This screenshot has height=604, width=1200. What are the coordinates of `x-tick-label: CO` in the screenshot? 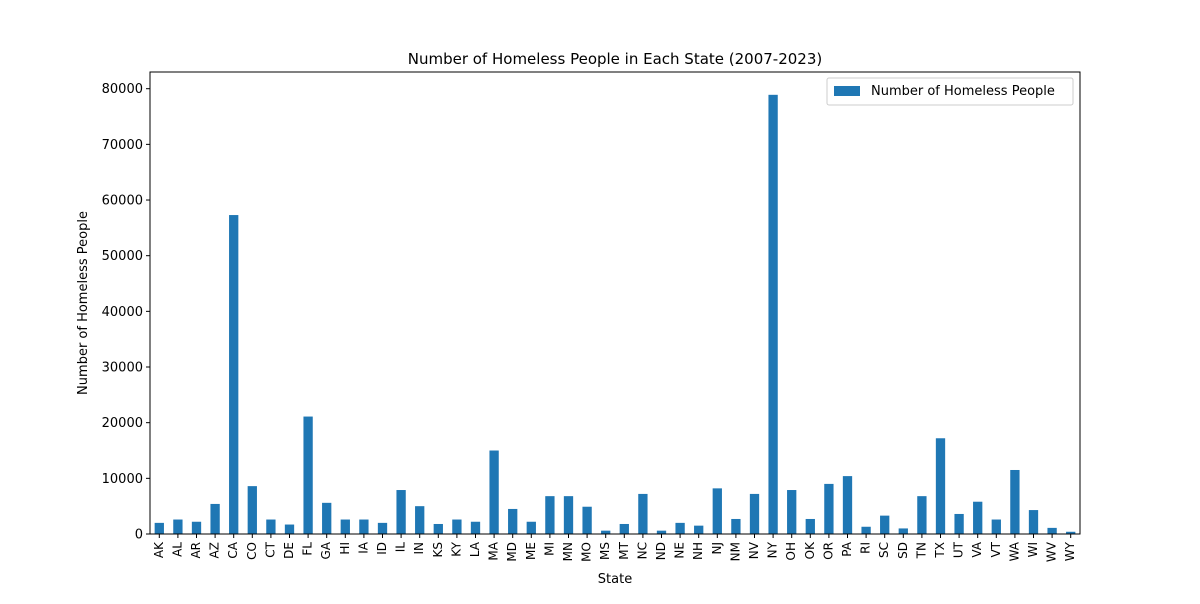 It's located at (252, 551).